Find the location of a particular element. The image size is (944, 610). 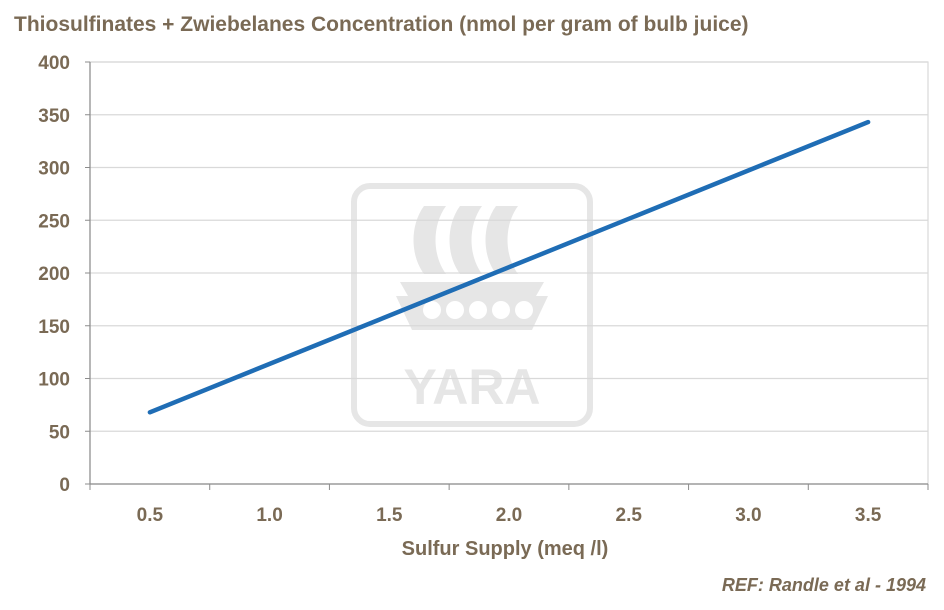

y-tick-label-250: 250 is located at coordinates (54, 221).